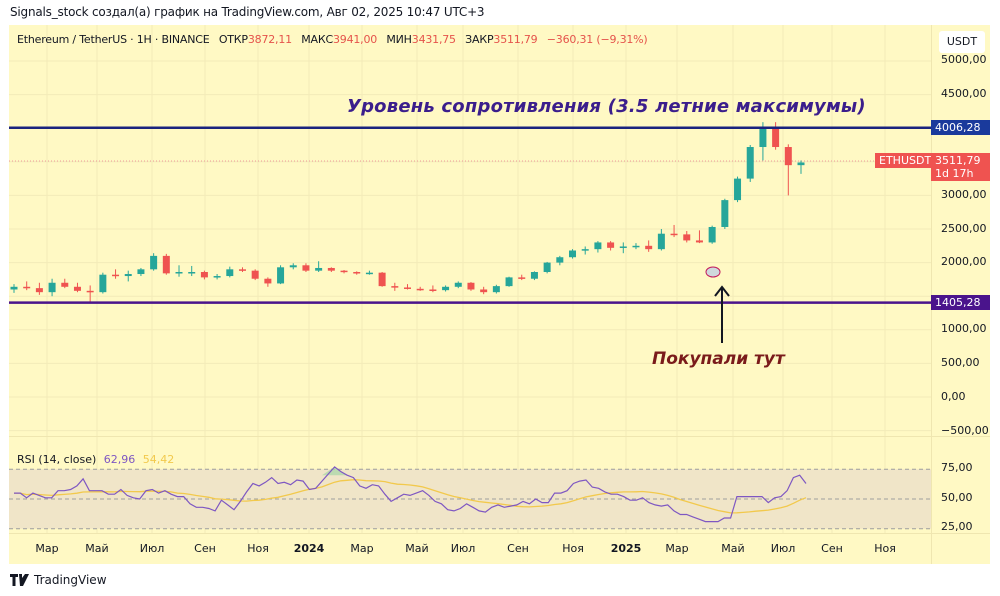  I want to click on high-value: 3941,00, so click(355, 39).